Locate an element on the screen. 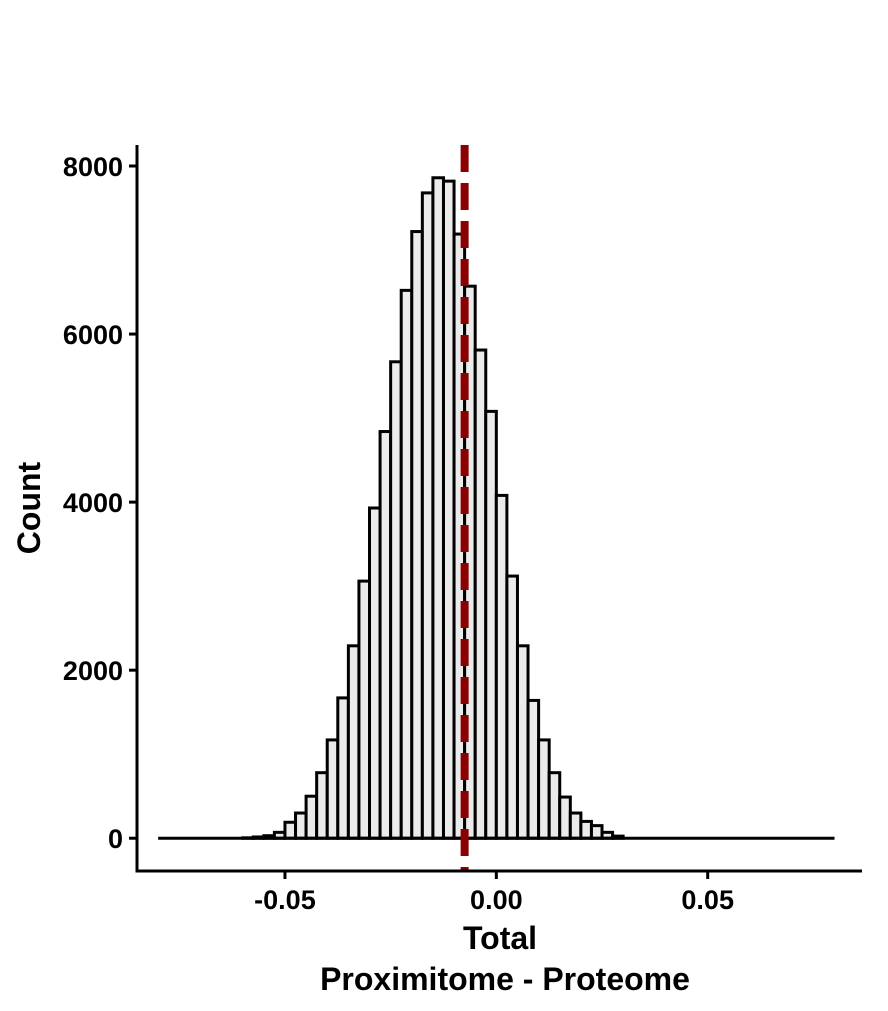 The height and width of the screenshot is (1011, 888). y-tick-label: 4000 is located at coordinates (93, 503).